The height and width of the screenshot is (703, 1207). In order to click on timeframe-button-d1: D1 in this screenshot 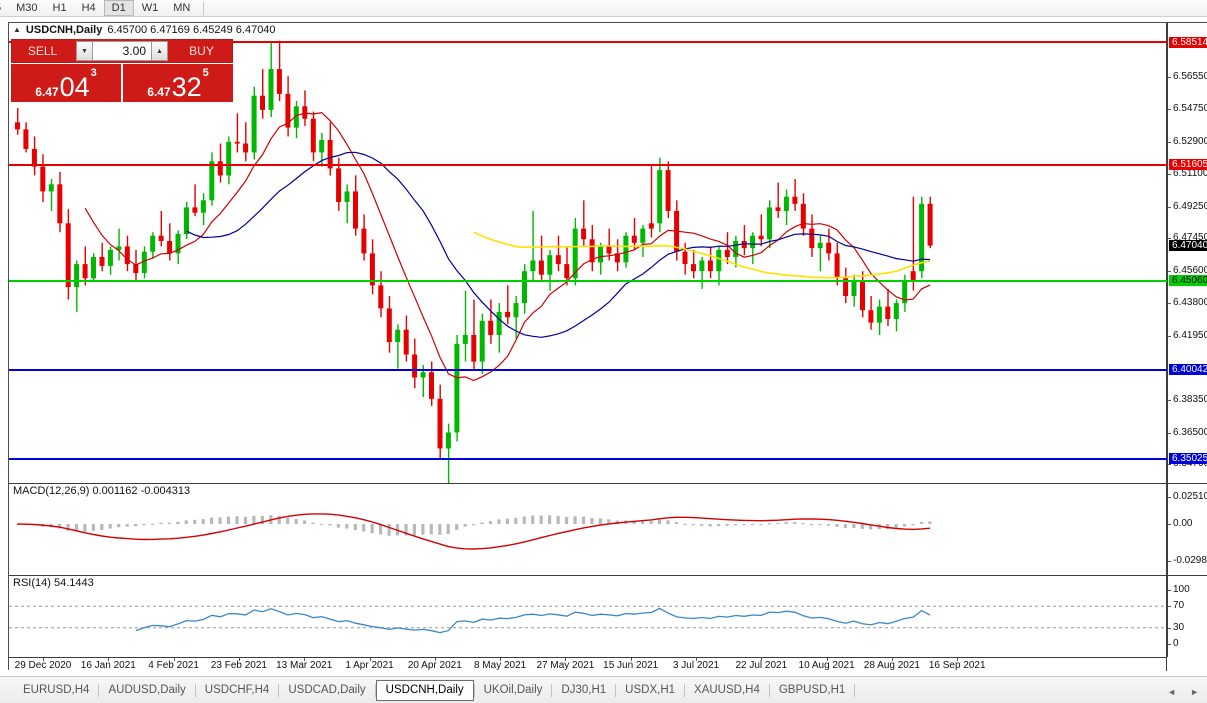, I will do `click(118, 8)`.